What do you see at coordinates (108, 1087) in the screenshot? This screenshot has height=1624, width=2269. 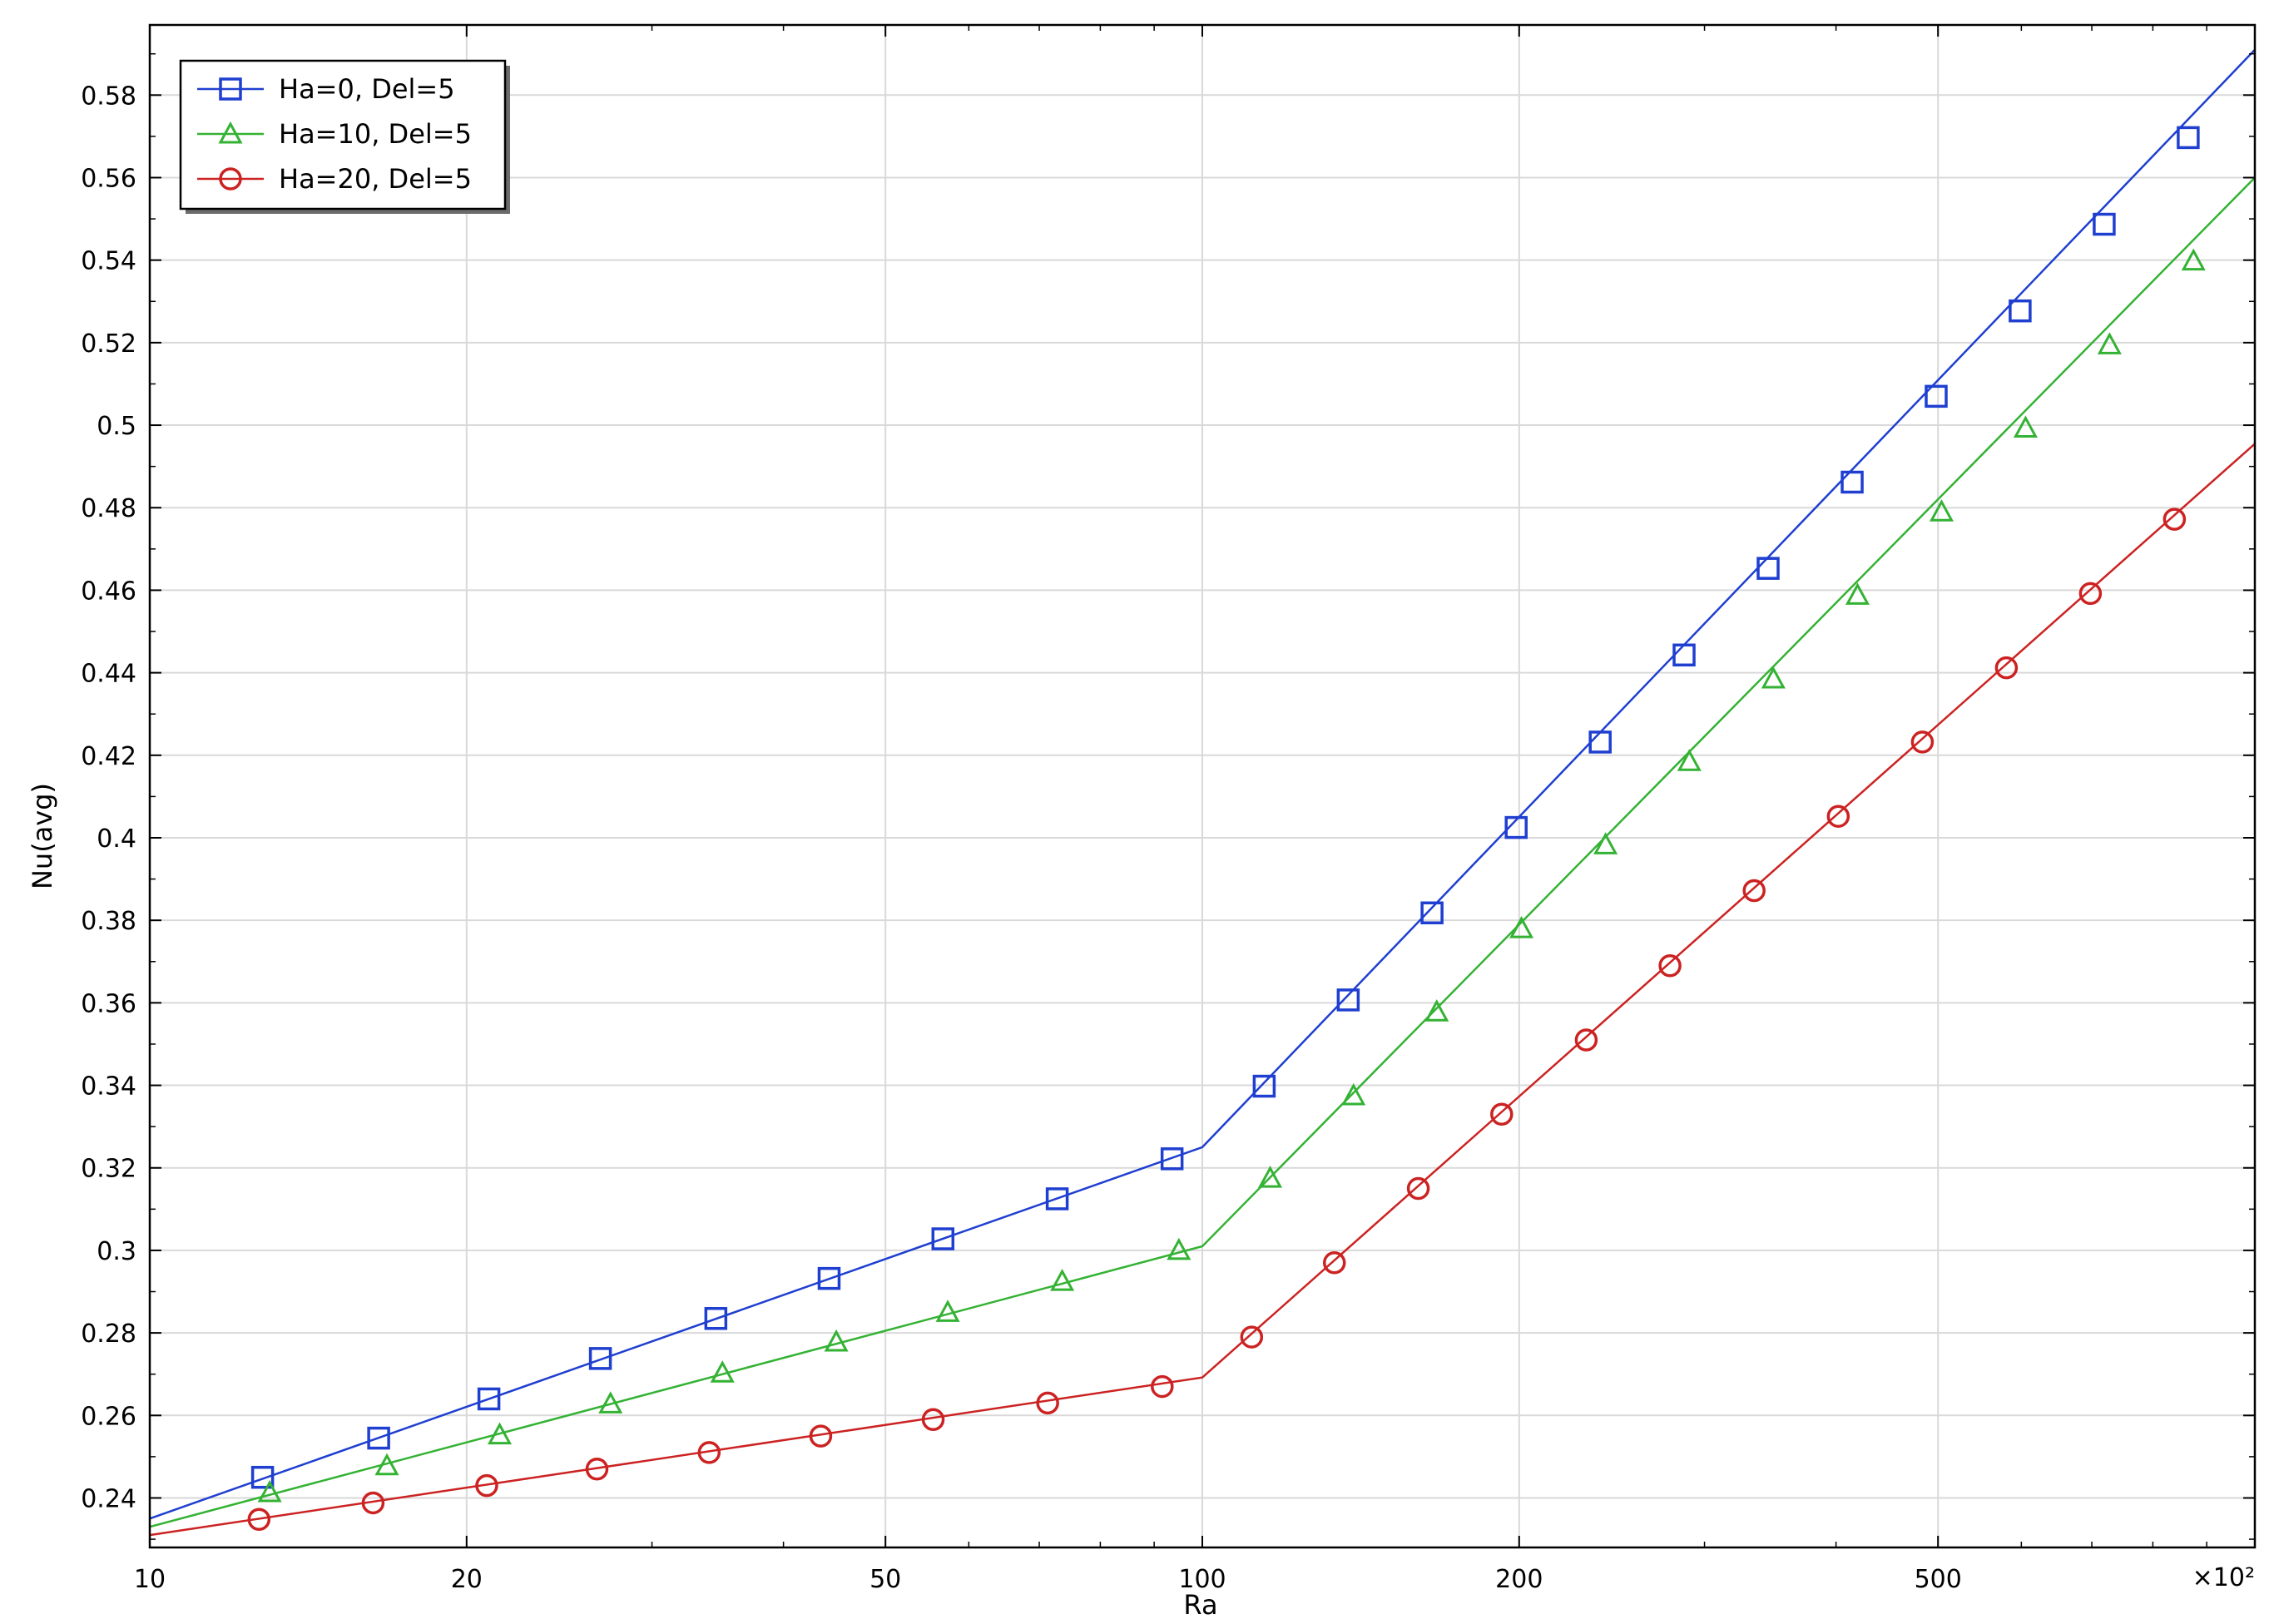 I see `y-tick-label: 0.34` at bounding box center [108, 1087].